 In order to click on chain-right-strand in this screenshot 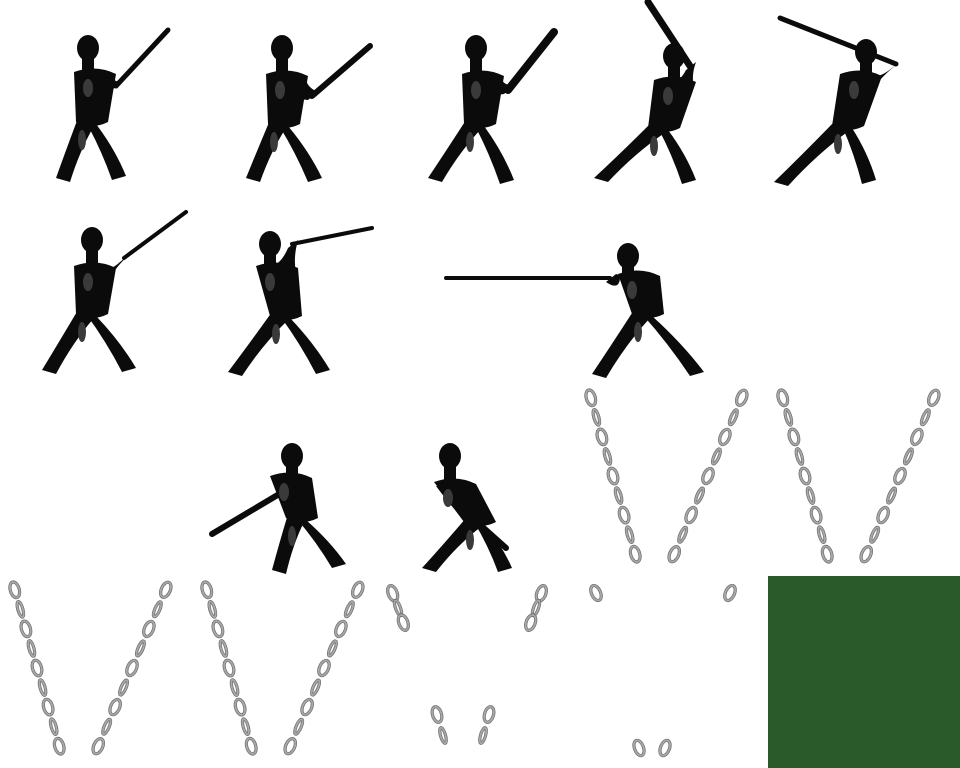, I will do `click(900, 476)`.